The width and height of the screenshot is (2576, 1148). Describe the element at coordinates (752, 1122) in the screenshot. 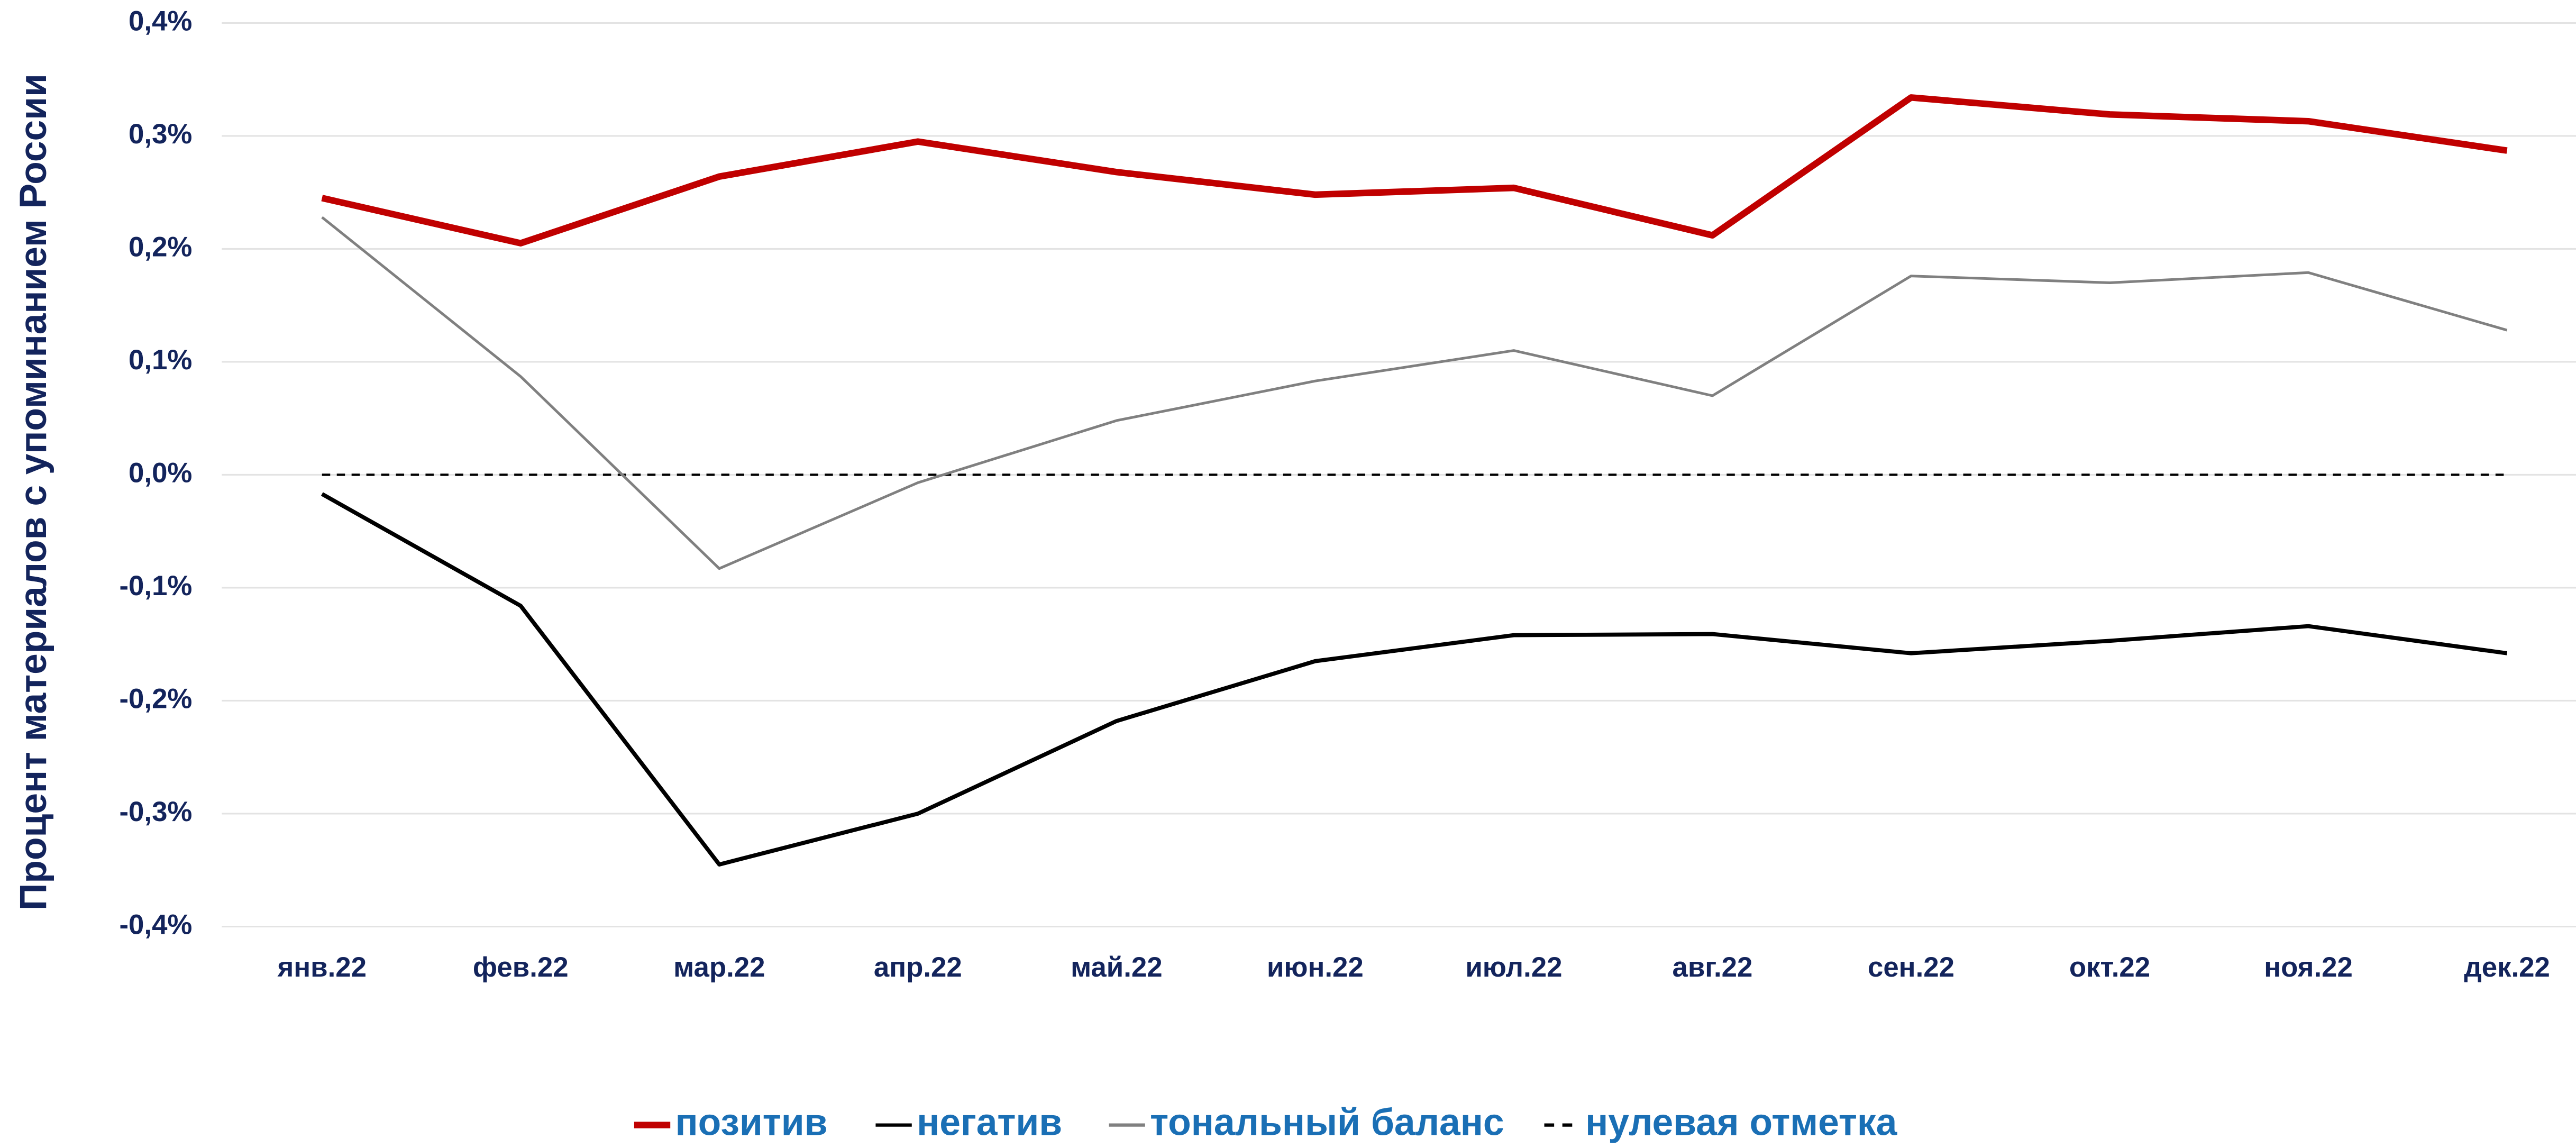

I see `legend-label: позитив` at that location.